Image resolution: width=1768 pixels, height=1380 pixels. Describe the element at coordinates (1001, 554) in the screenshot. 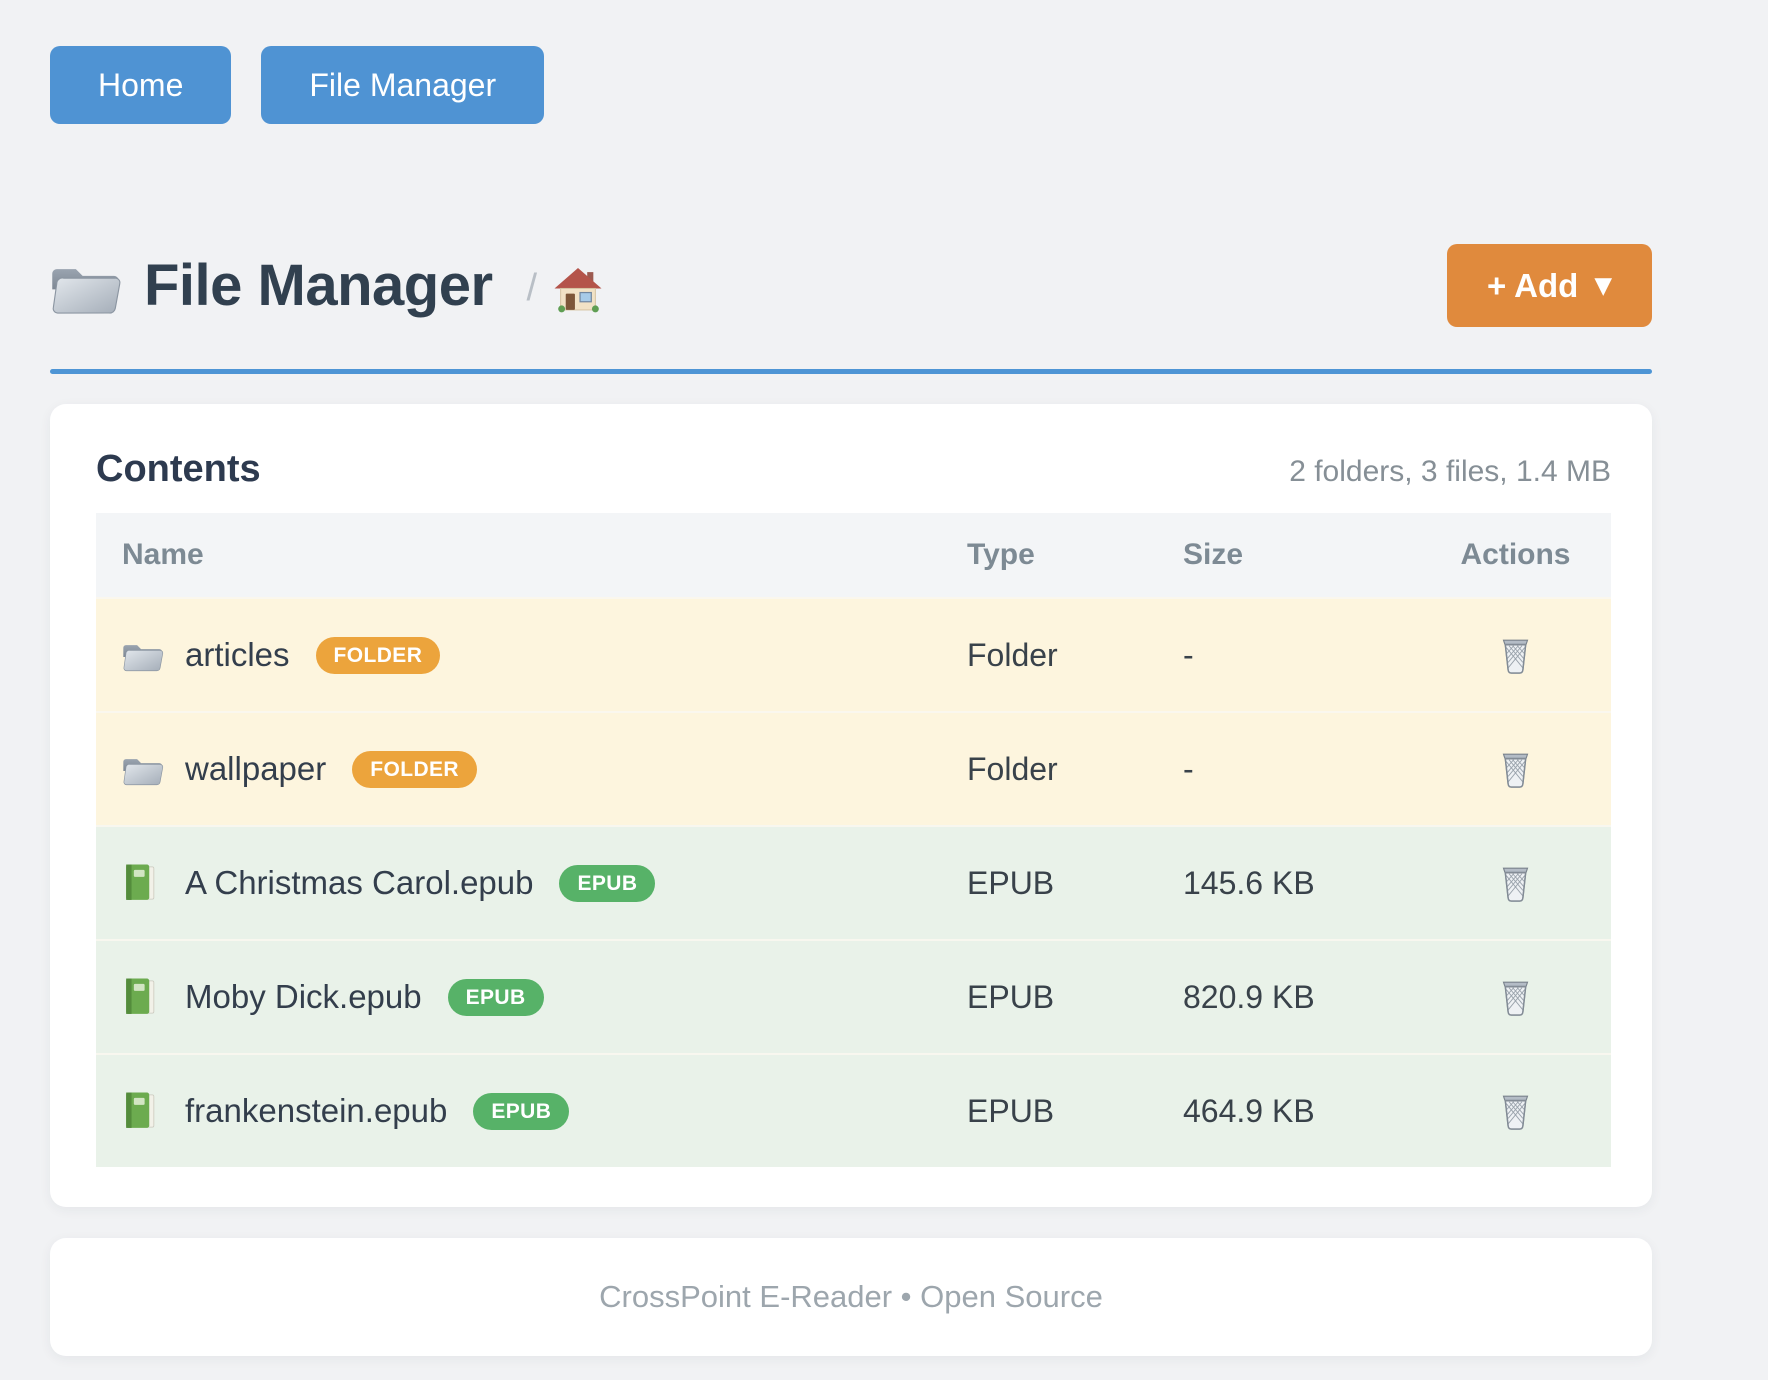

I see `column-header-type: Type` at that location.